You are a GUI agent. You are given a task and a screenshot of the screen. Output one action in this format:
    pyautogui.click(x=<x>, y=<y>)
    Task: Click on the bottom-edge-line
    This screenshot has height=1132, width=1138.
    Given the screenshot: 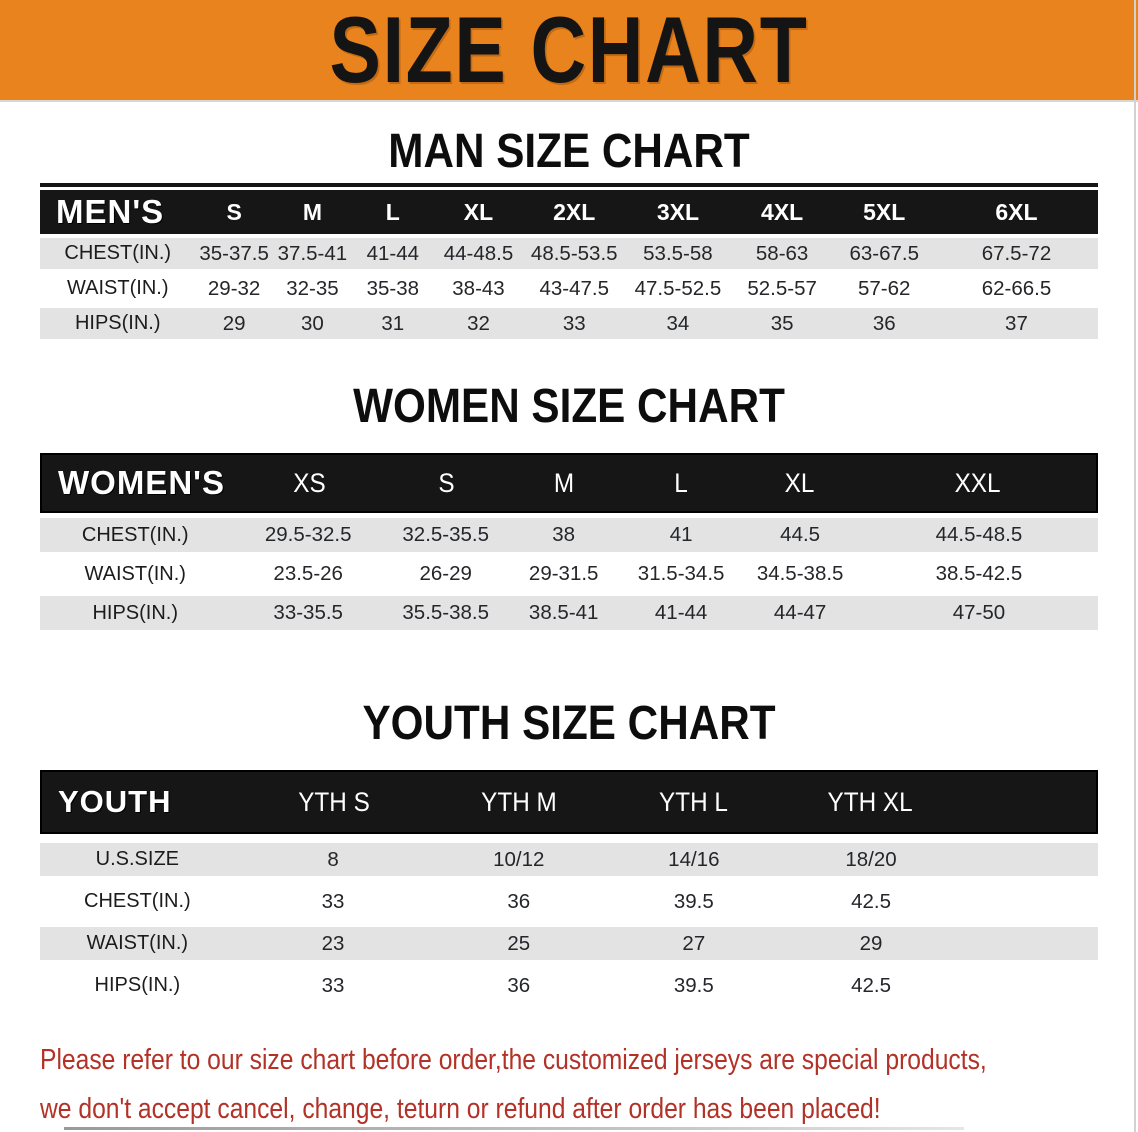 What is the action you would take?
    pyautogui.click(x=514, y=1128)
    